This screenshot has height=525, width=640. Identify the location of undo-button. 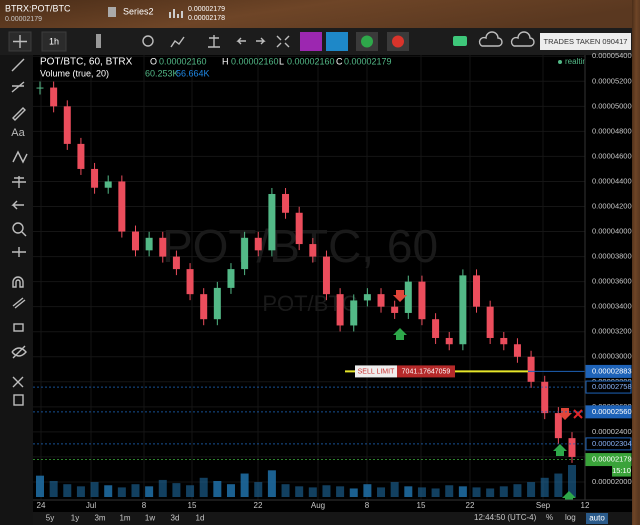
(241, 41).